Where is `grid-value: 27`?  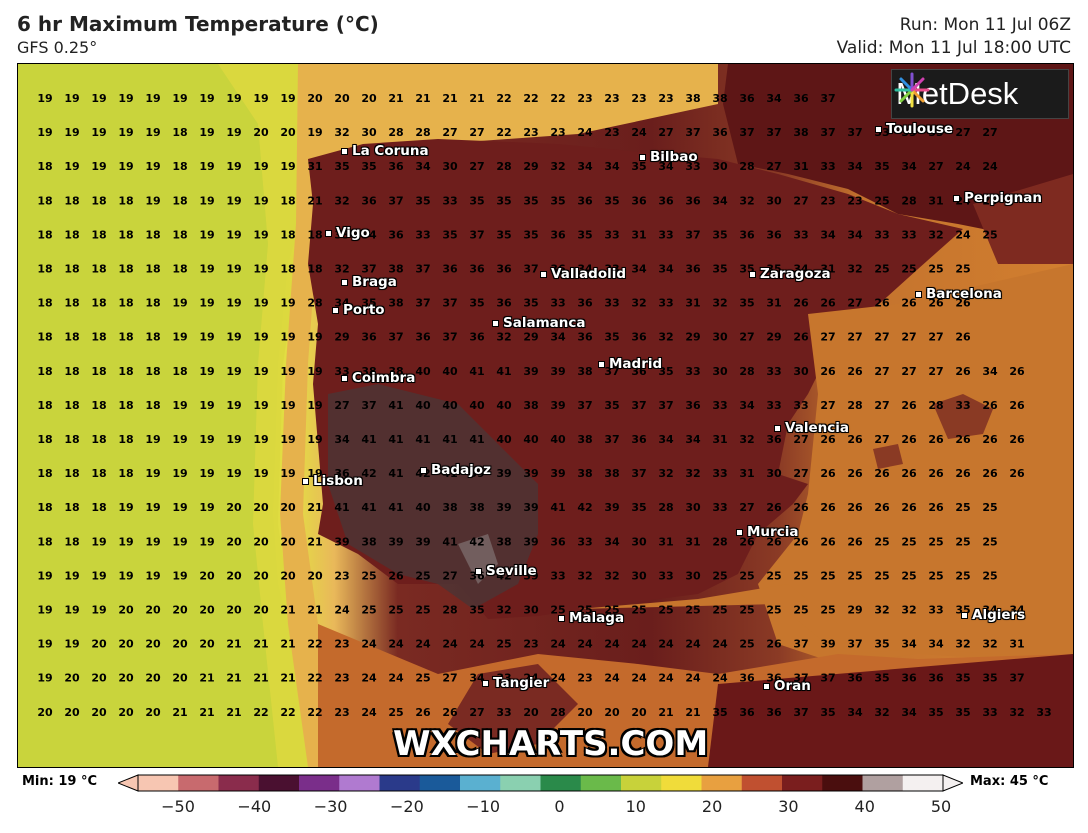 grid-value: 27 is located at coordinates (962, 132).